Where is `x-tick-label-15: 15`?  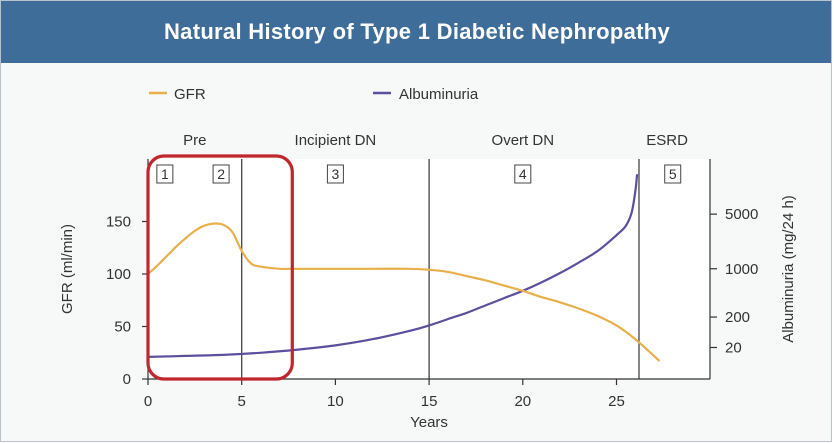 x-tick-label-15: 15 is located at coordinates (429, 401).